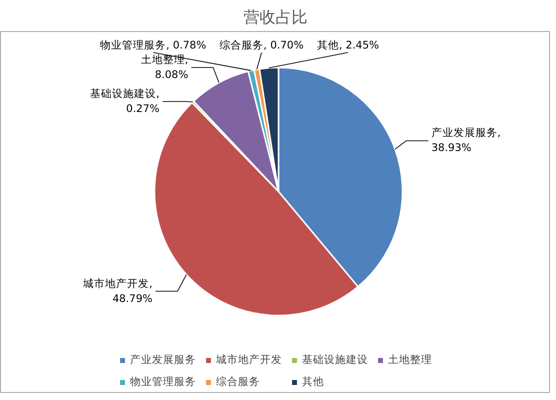 This screenshot has height=400, width=556. Describe the element at coordinates (348, 45) in the screenshot. I see `data-label: 其他, 2.45%` at that location.